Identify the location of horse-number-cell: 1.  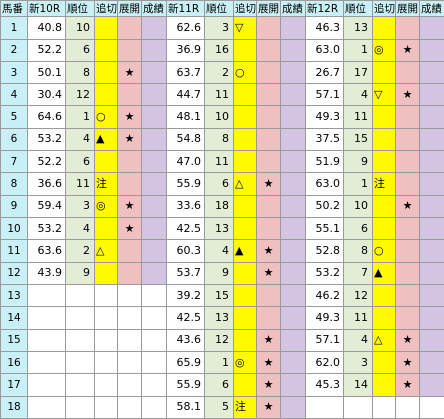
(14, 28).